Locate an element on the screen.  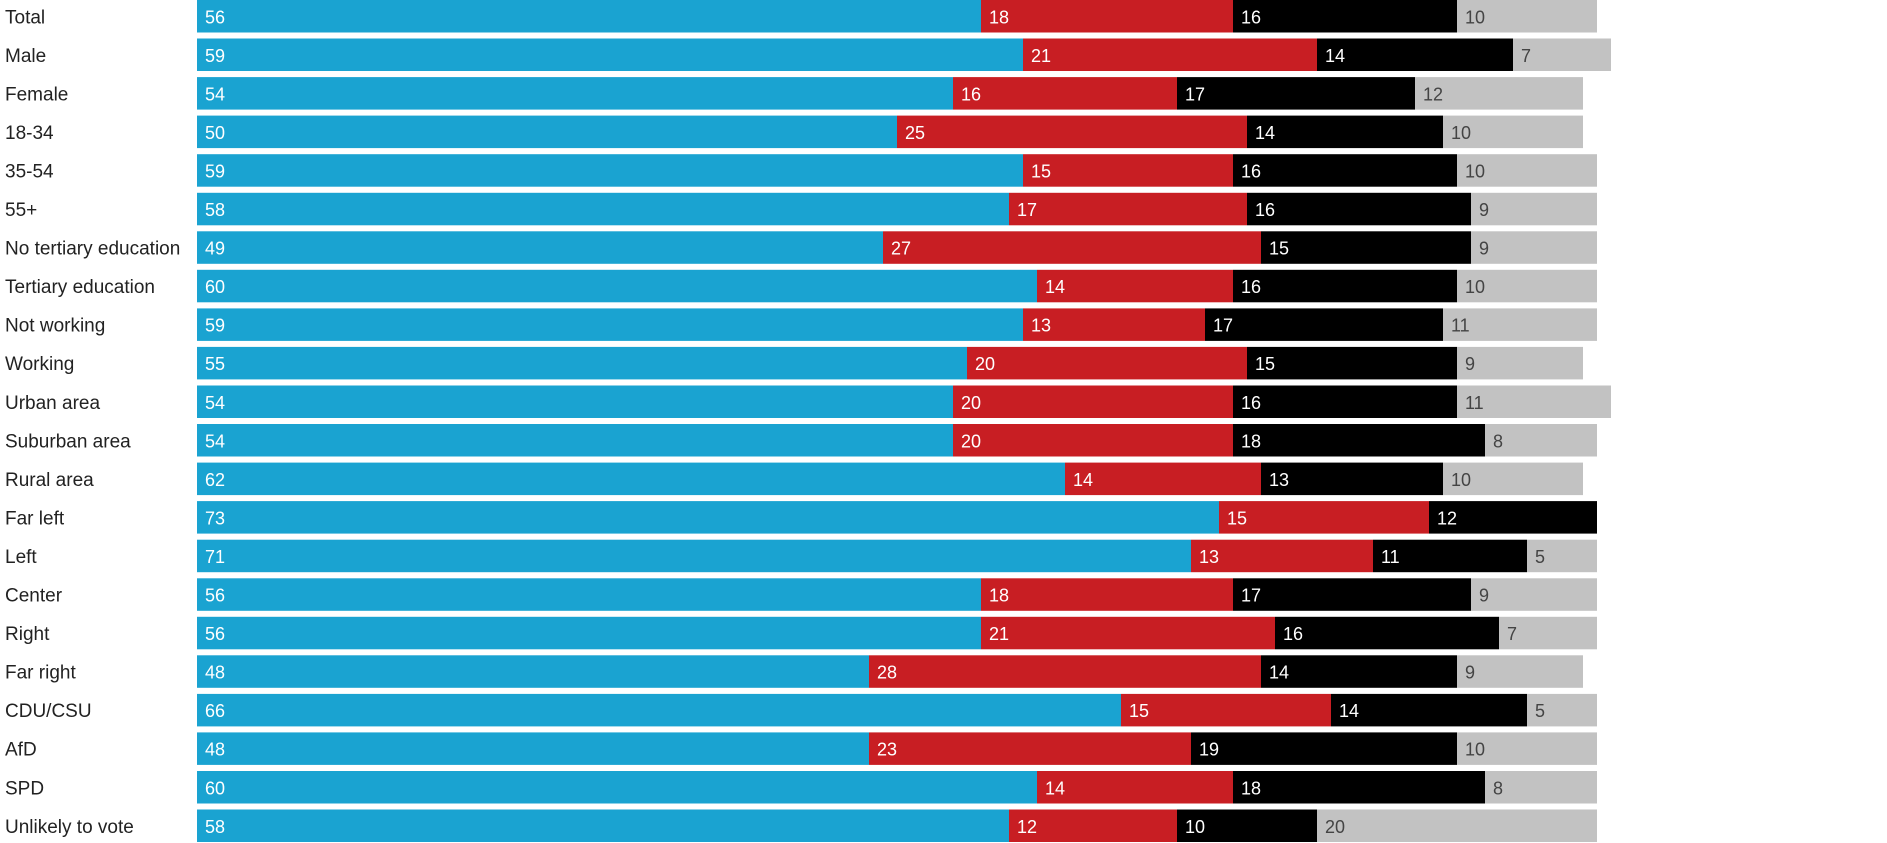
data-label: 71 is located at coordinates (215, 557).